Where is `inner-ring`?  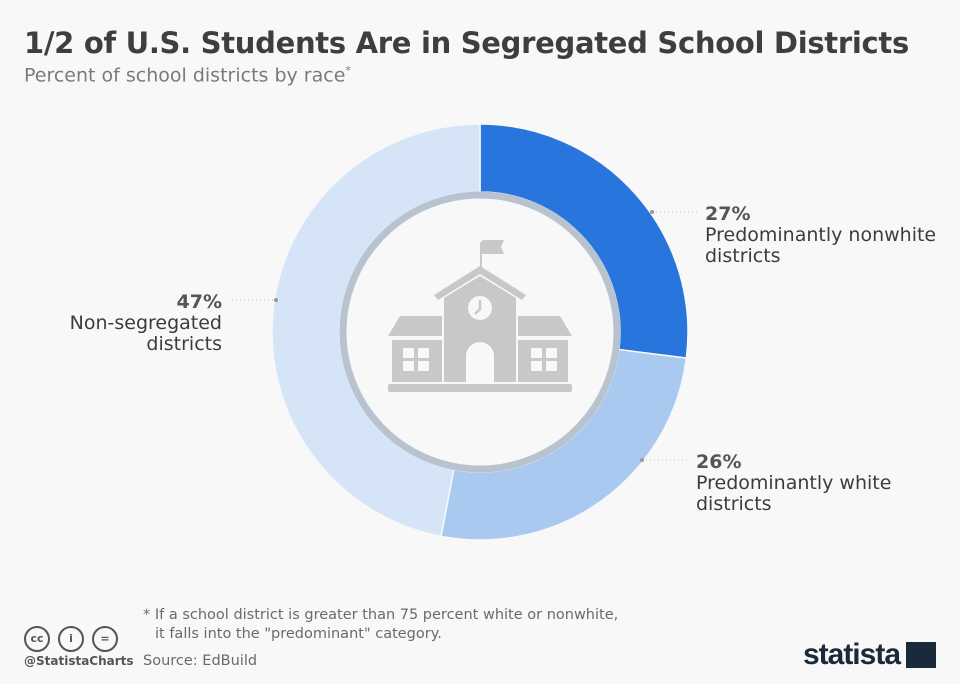
inner-ring is located at coordinates (480, 332).